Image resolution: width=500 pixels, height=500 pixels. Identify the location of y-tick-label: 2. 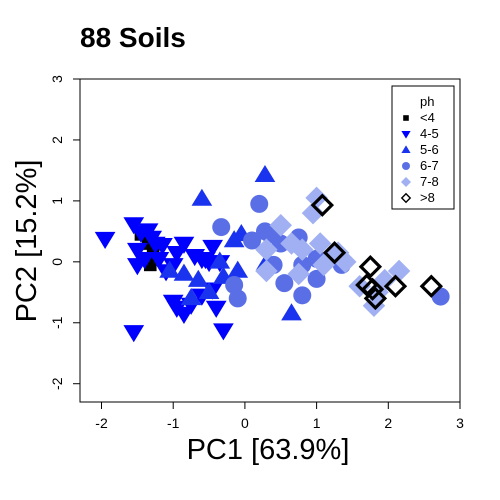
(57, 140).